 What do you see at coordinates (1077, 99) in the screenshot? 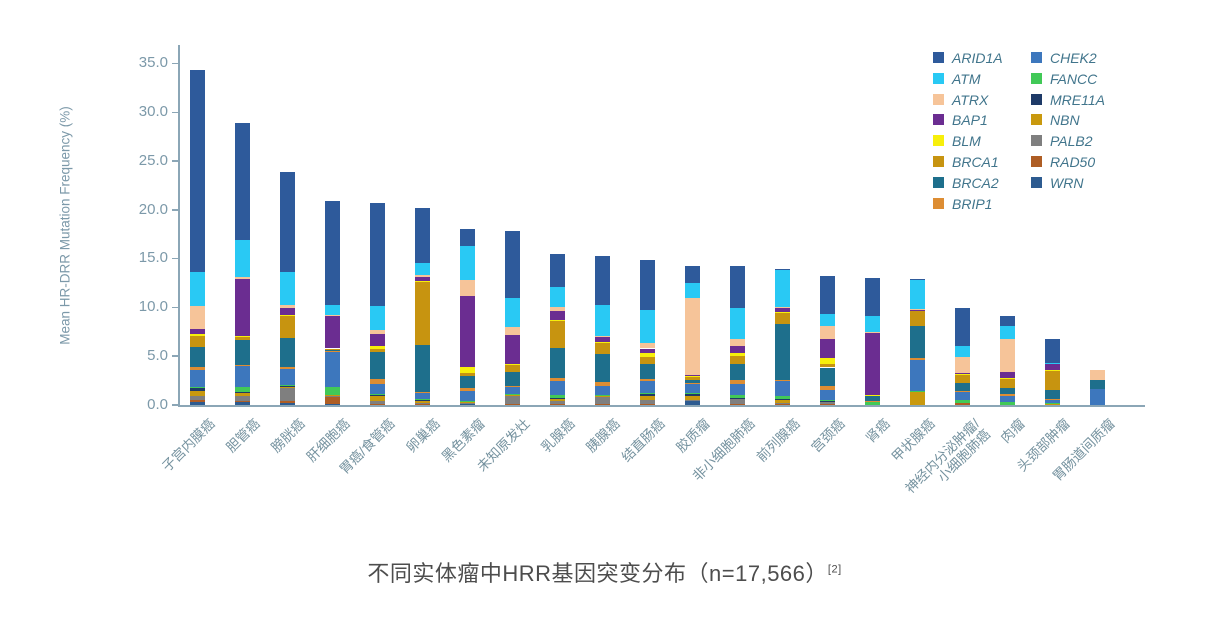
I see `legend-label-MRE11A: MRE11A` at bounding box center [1077, 99].